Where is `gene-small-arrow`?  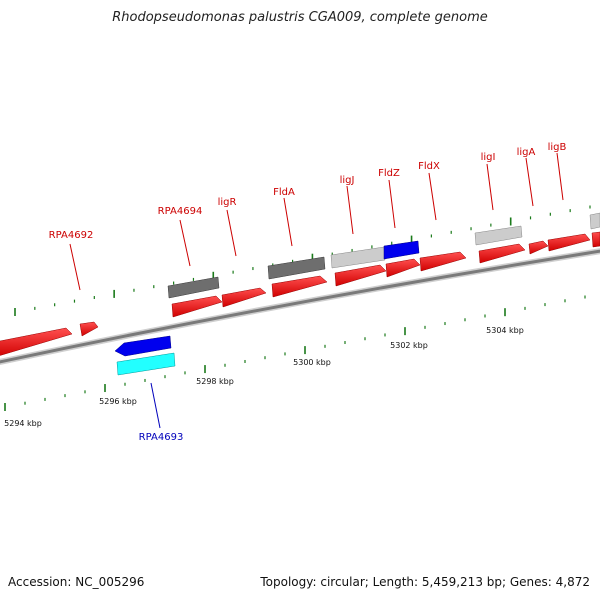
gene-small-arrow is located at coordinates (89, 329).